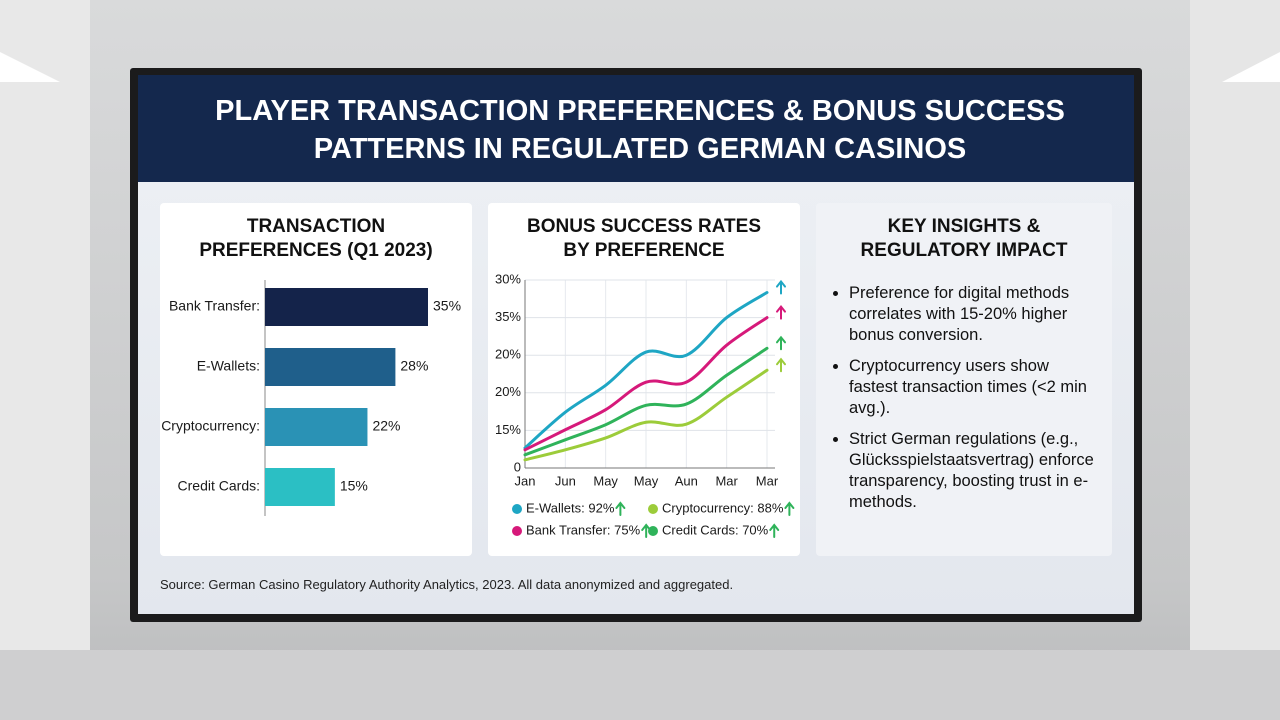  I want to click on category-label: Bank Transfer:, so click(214, 306).